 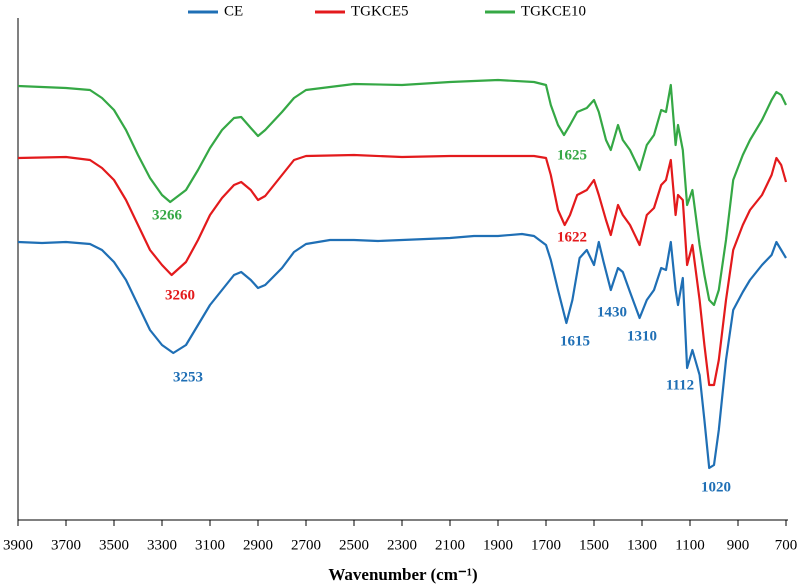 I want to click on x-tick-label: 1300, so click(x=642, y=545).